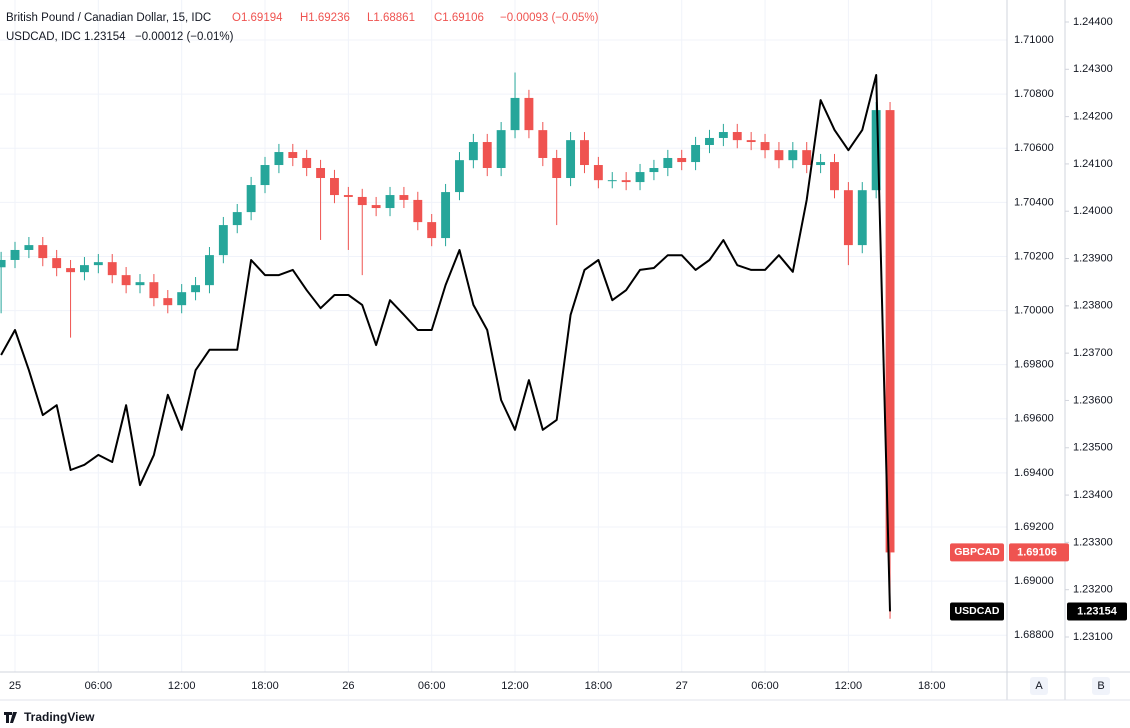 This screenshot has width=1130, height=728. Describe the element at coordinates (1034, 310) in the screenshot. I see `y-tick-label: 1.70000` at that location.